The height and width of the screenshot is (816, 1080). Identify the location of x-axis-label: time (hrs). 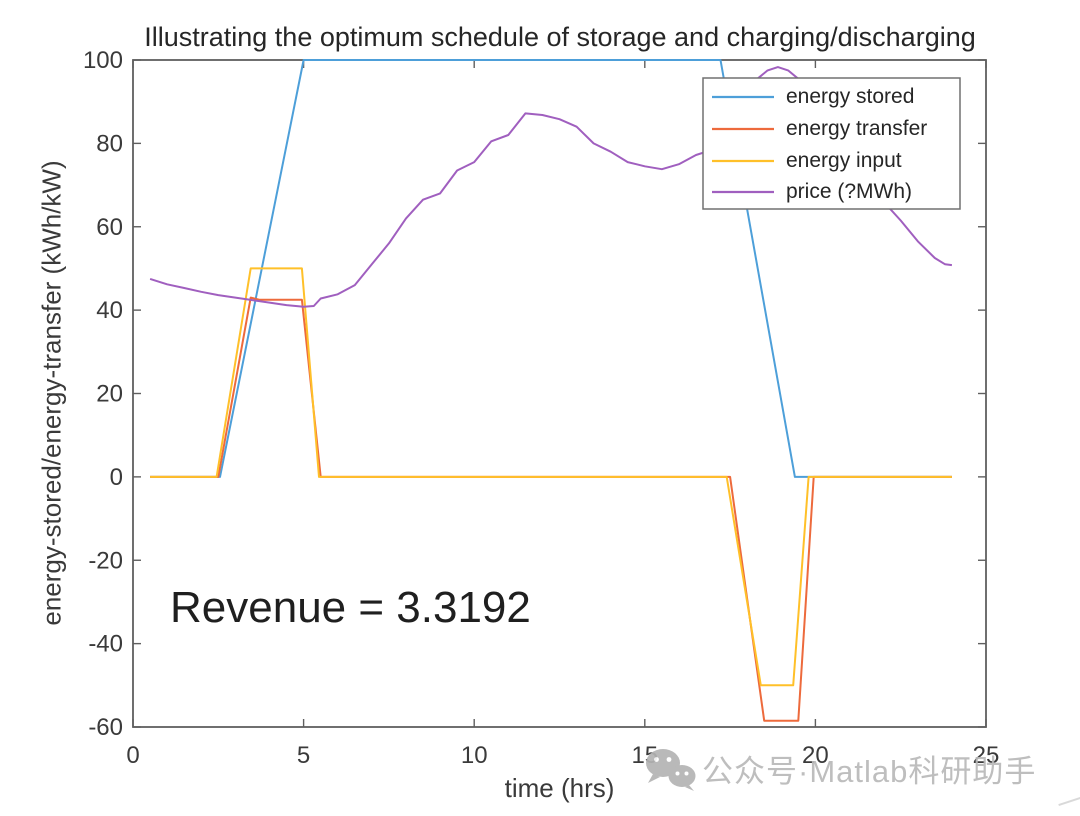
(559, 788).